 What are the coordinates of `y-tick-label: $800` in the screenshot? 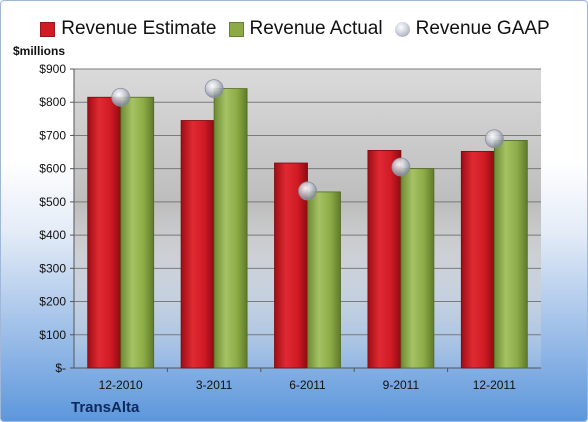 It's located at (52, 102).